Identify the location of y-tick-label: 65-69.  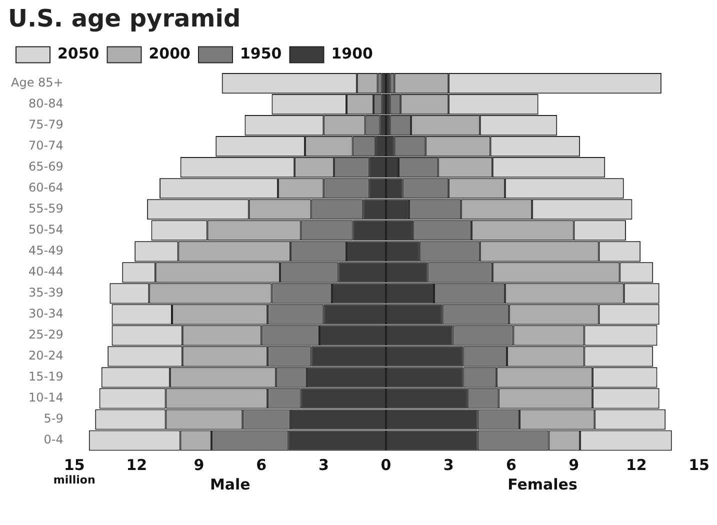
(46, 166).